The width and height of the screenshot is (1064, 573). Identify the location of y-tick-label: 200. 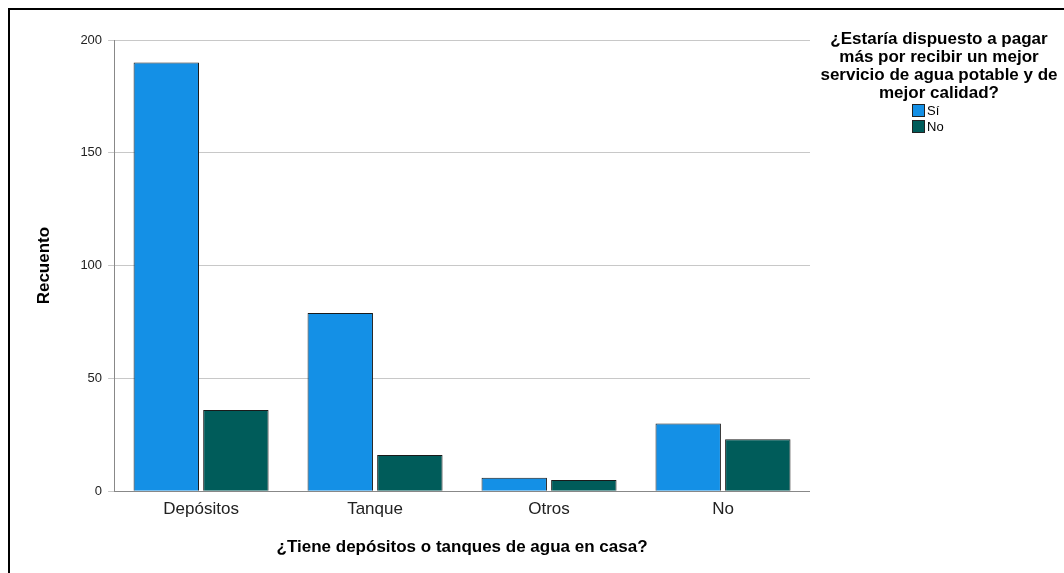
(91, 39).